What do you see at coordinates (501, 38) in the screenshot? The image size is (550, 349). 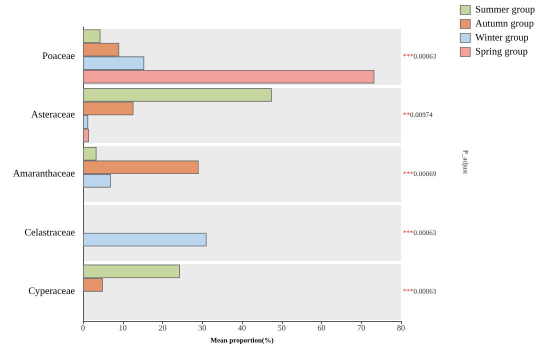 I see `legend-label: Winter group` at bounding box center [501, 38].